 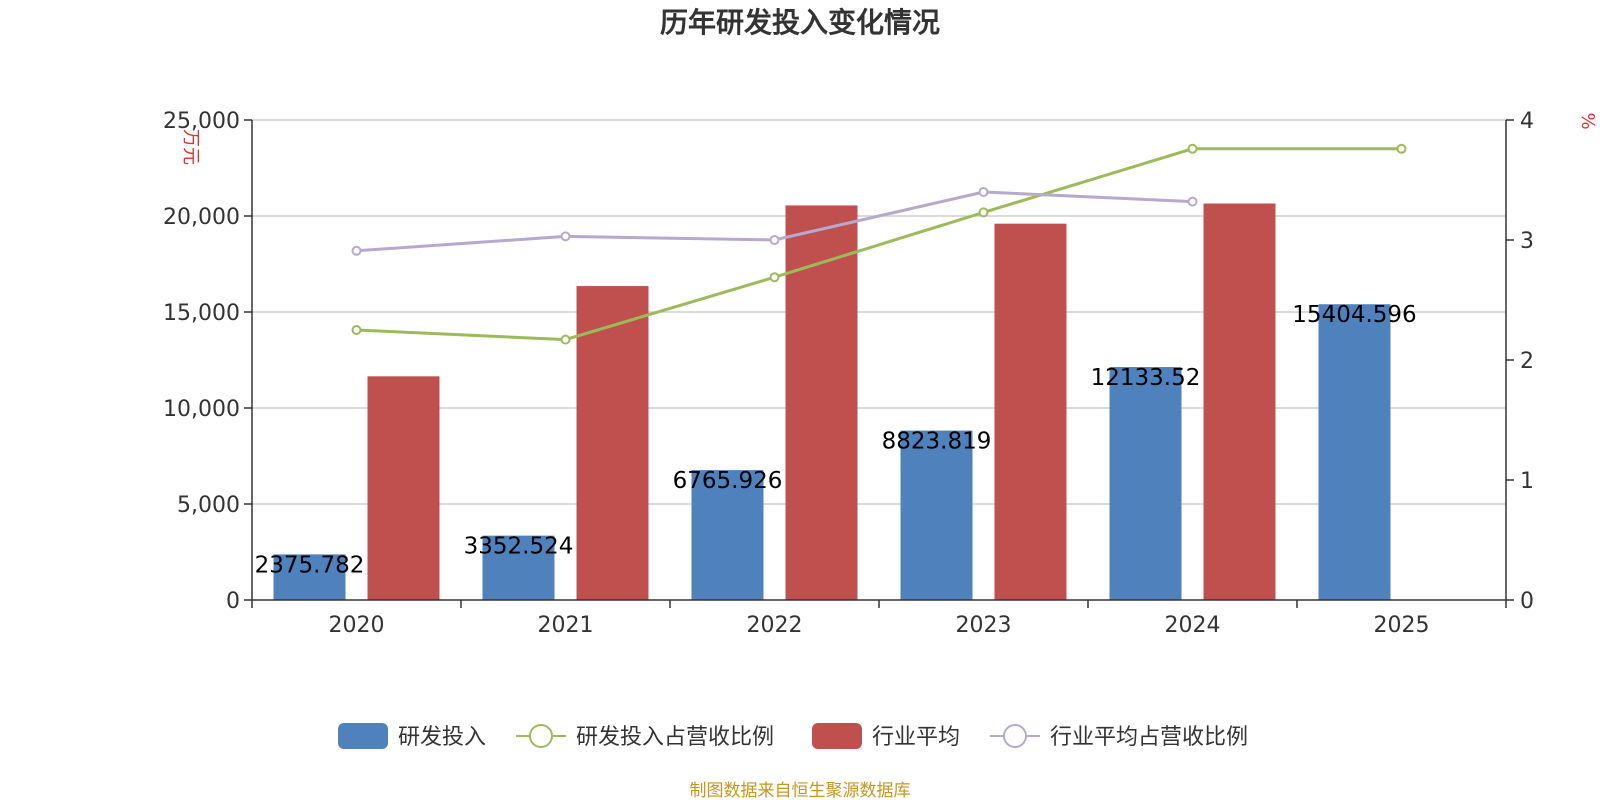 I want to click on left-axis-tick-label: 15,000, so click(x=201, y=313).